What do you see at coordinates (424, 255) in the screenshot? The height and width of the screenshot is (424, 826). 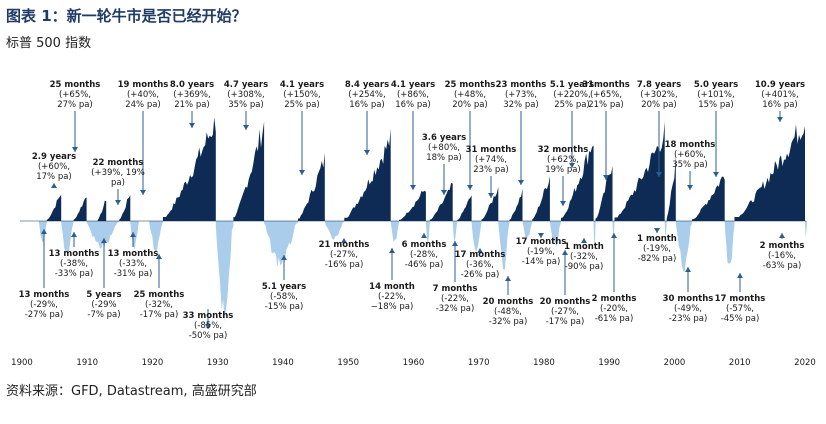 I see `bear-label-10: 6 months(-28%,-46% pa)` at bounding box center [424, 255].